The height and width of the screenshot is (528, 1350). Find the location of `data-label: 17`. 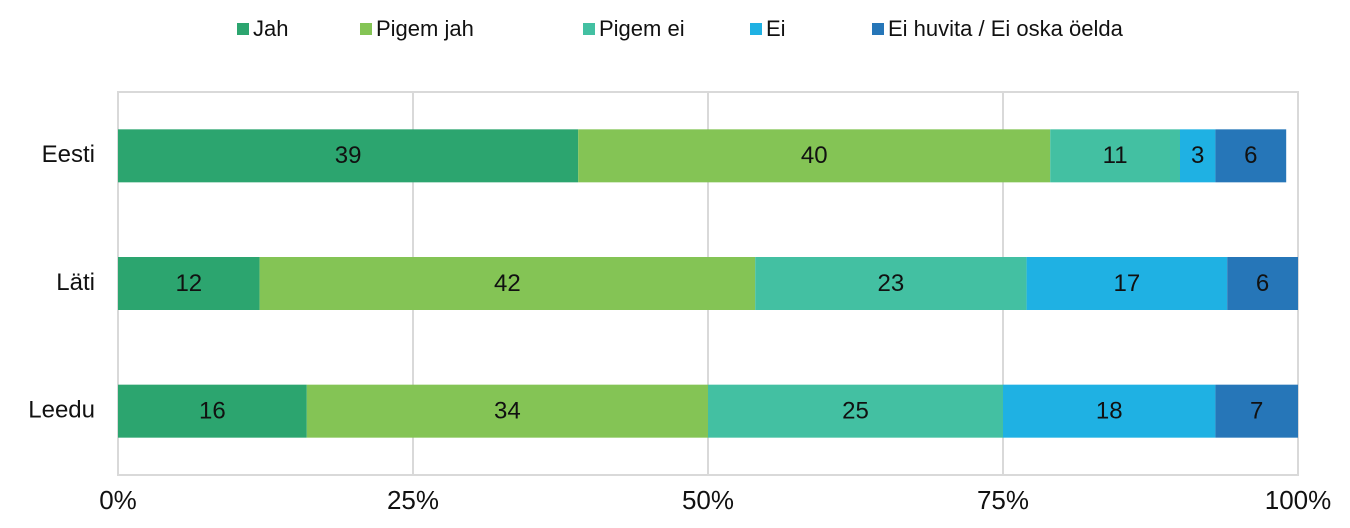

data-label: 17 is located at coordinates (1127, 283).